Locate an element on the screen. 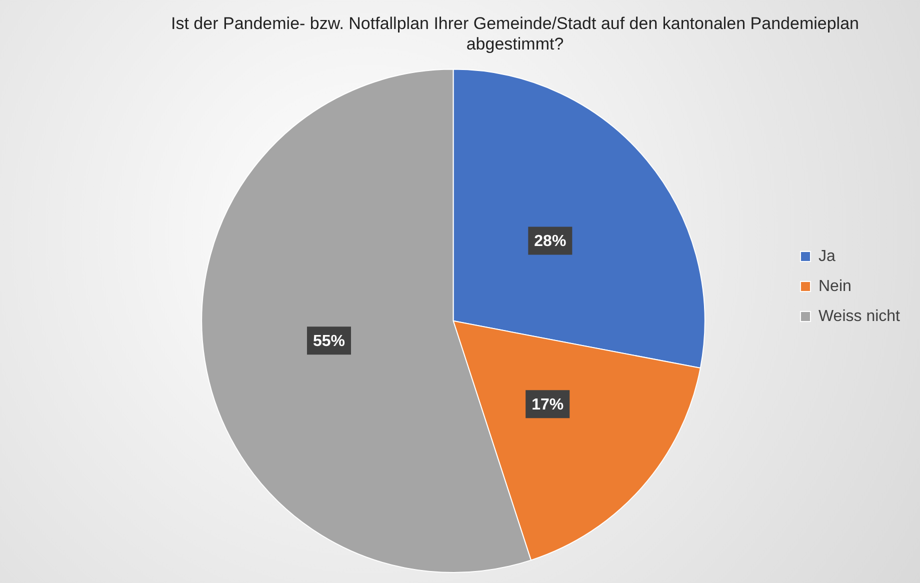  legend-label: Nein is located at coordinates (835, 286).